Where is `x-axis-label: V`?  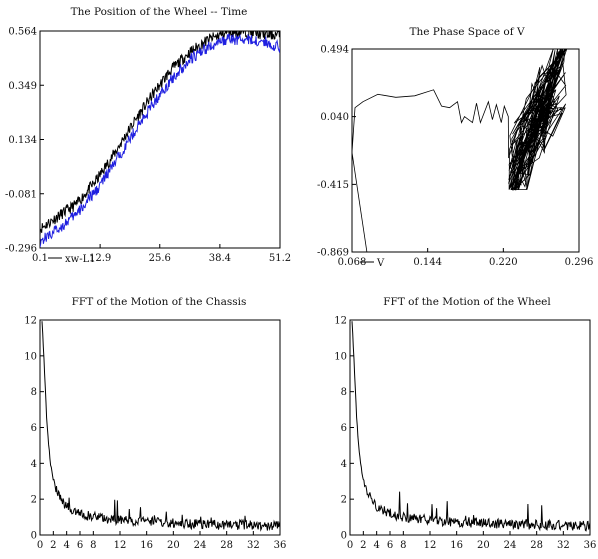
x-axis-label: V is located at coordinates (380, 263).